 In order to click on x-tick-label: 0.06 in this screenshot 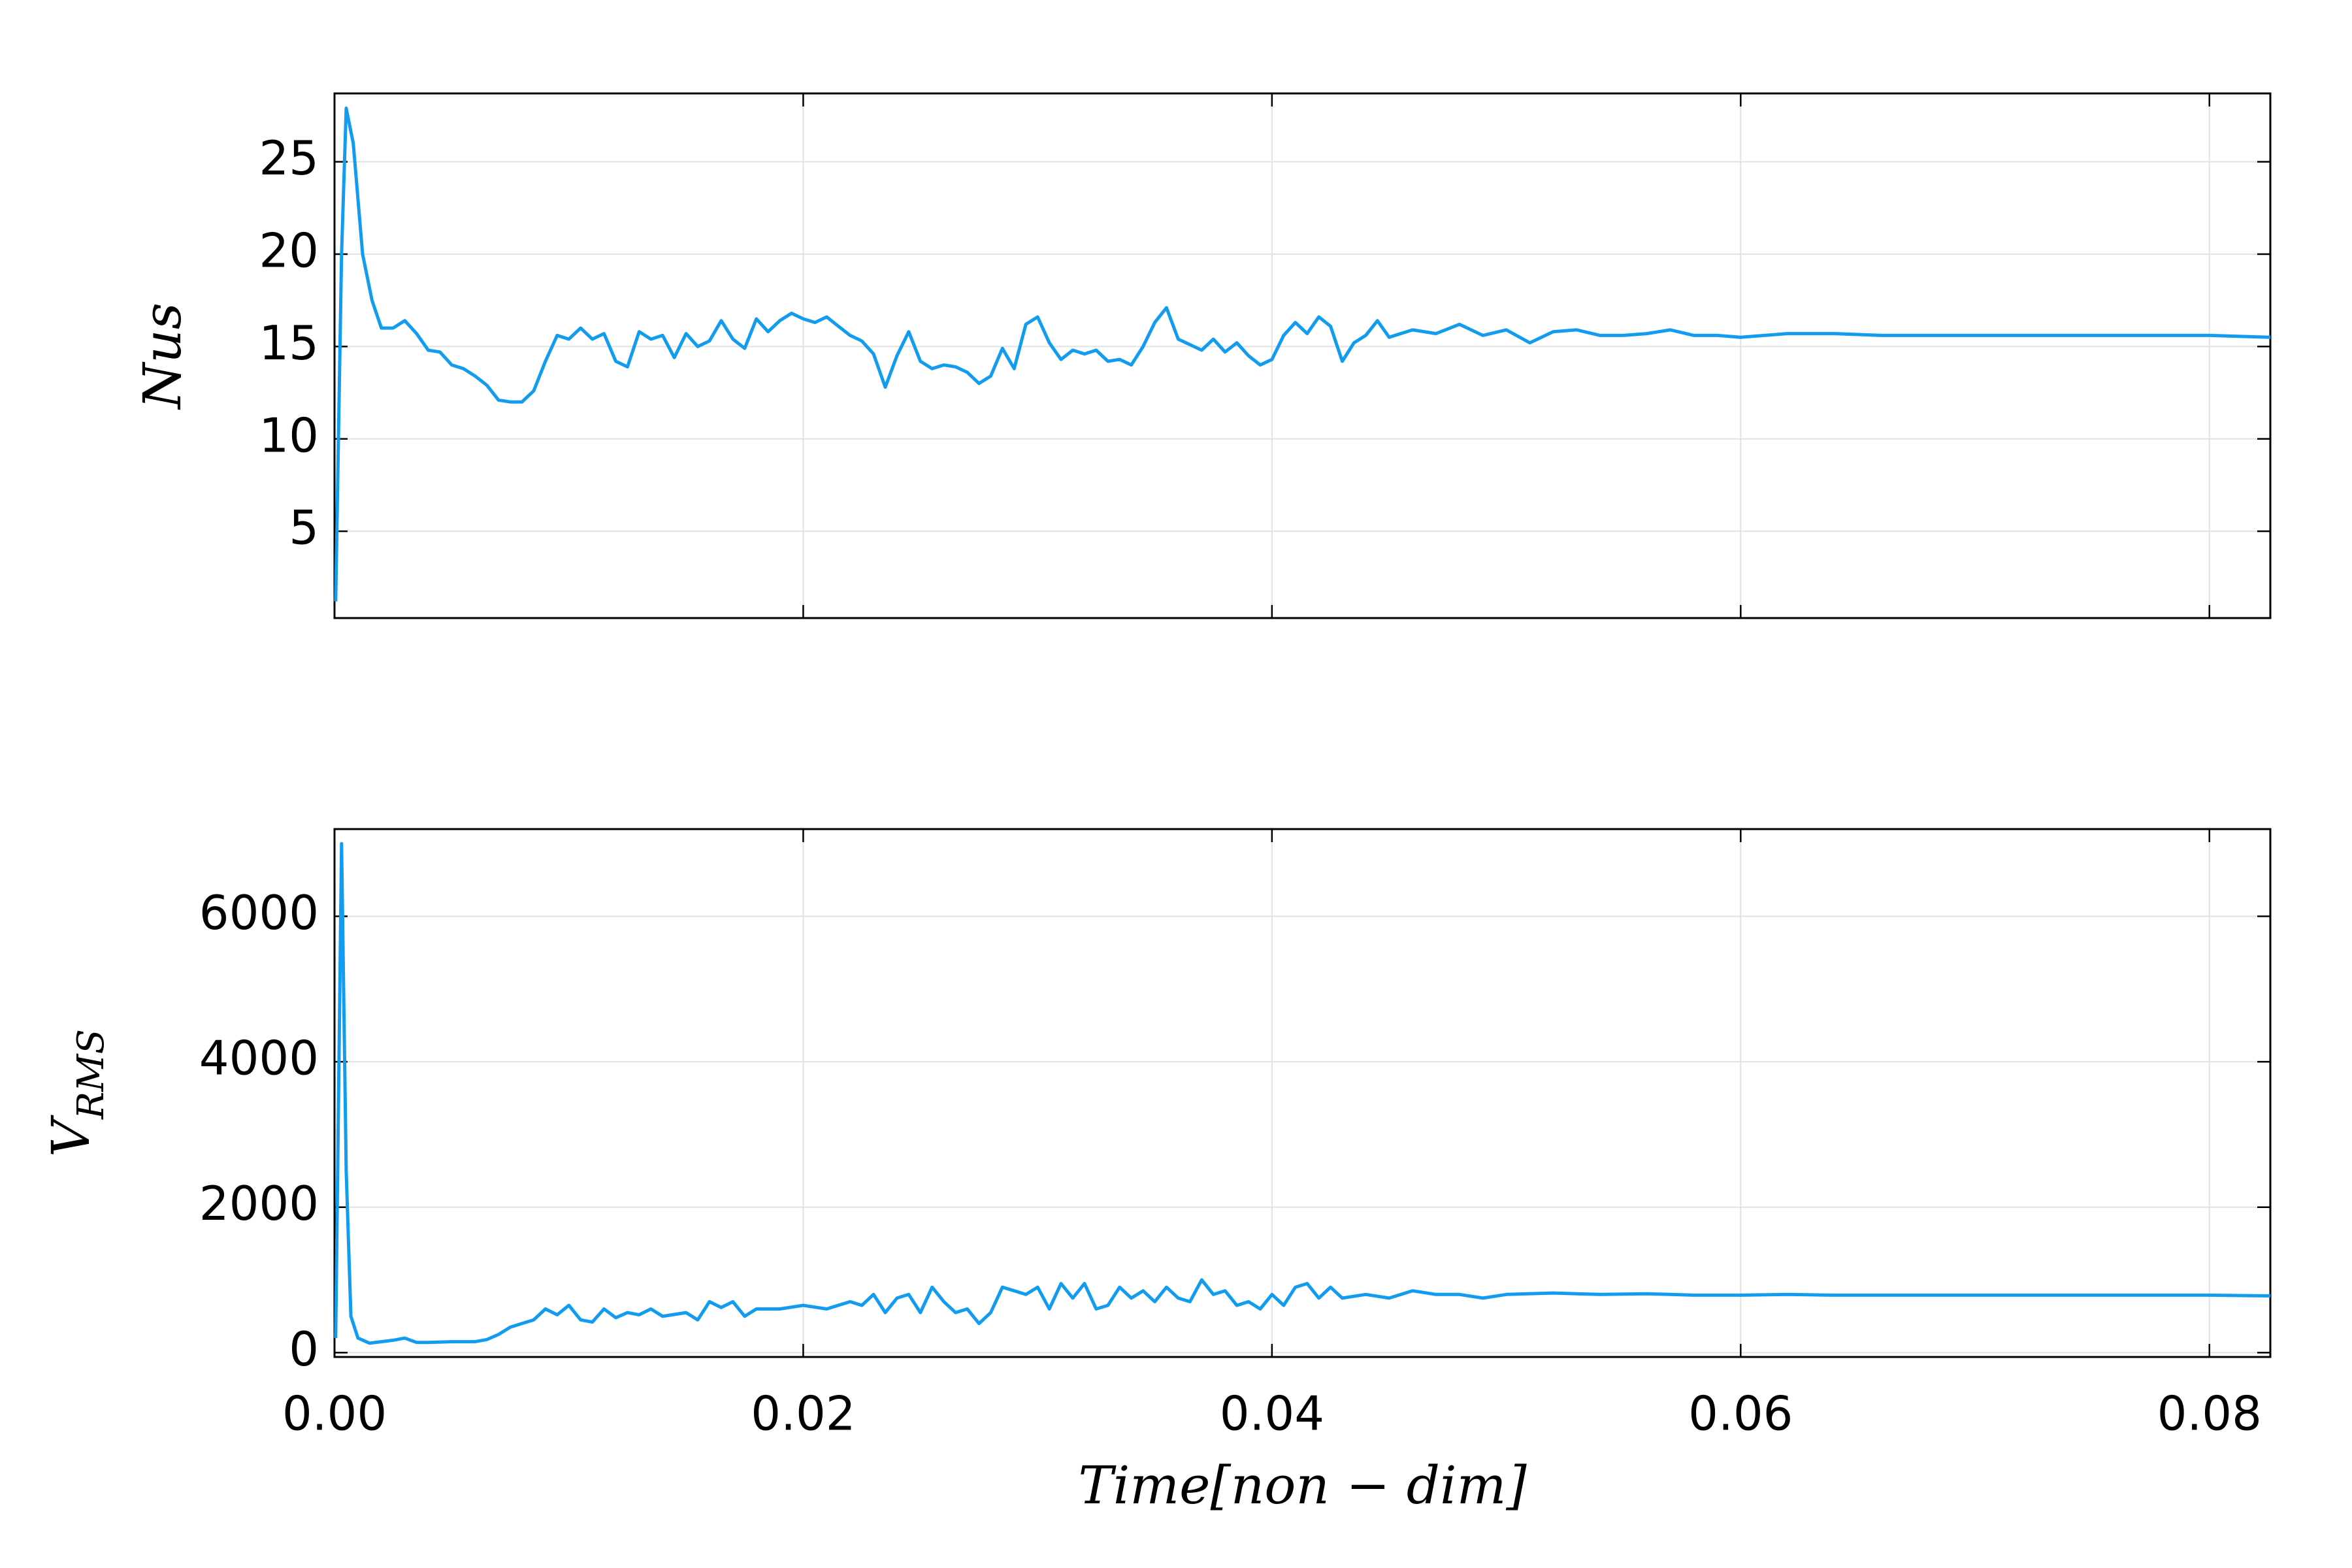, I will do `click(1740, 1413)`.